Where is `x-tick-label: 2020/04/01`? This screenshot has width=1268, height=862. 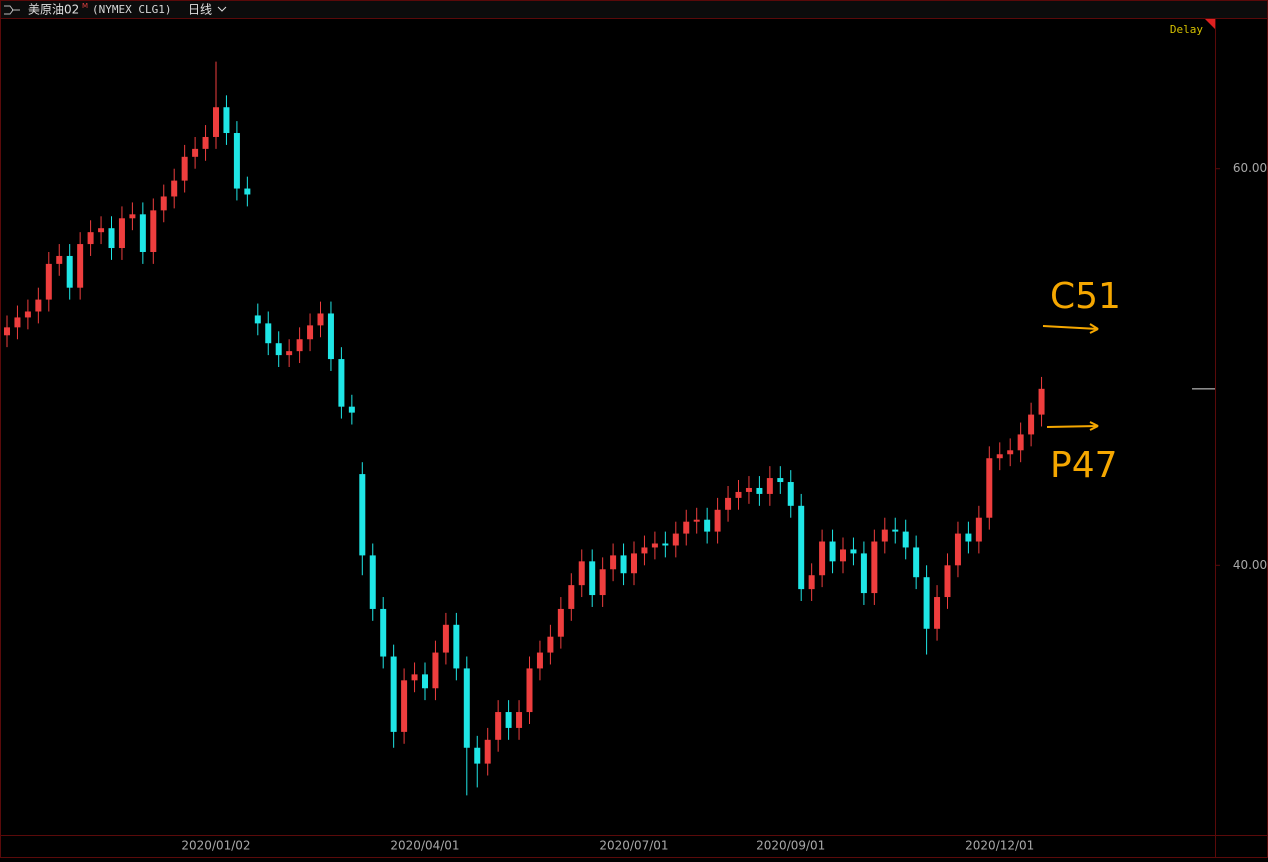 x-tick-label: 2020/04/01 is located at coordinates (424, 846).